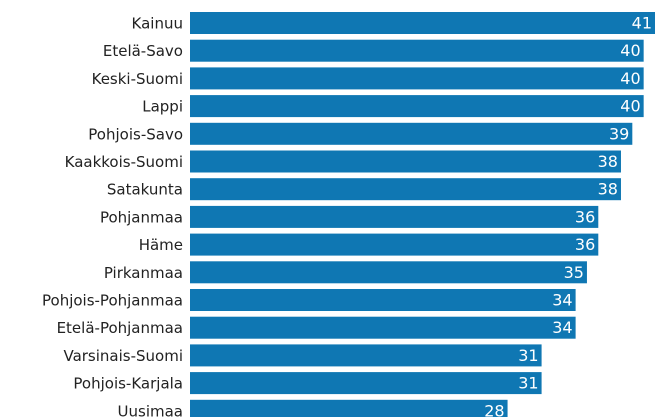 This screenshot has height=417, width=661. What do you see at coordinates (145, 190) in the screenshot?
I see `category-label: Satakunta` at bounding box center [145, 190].